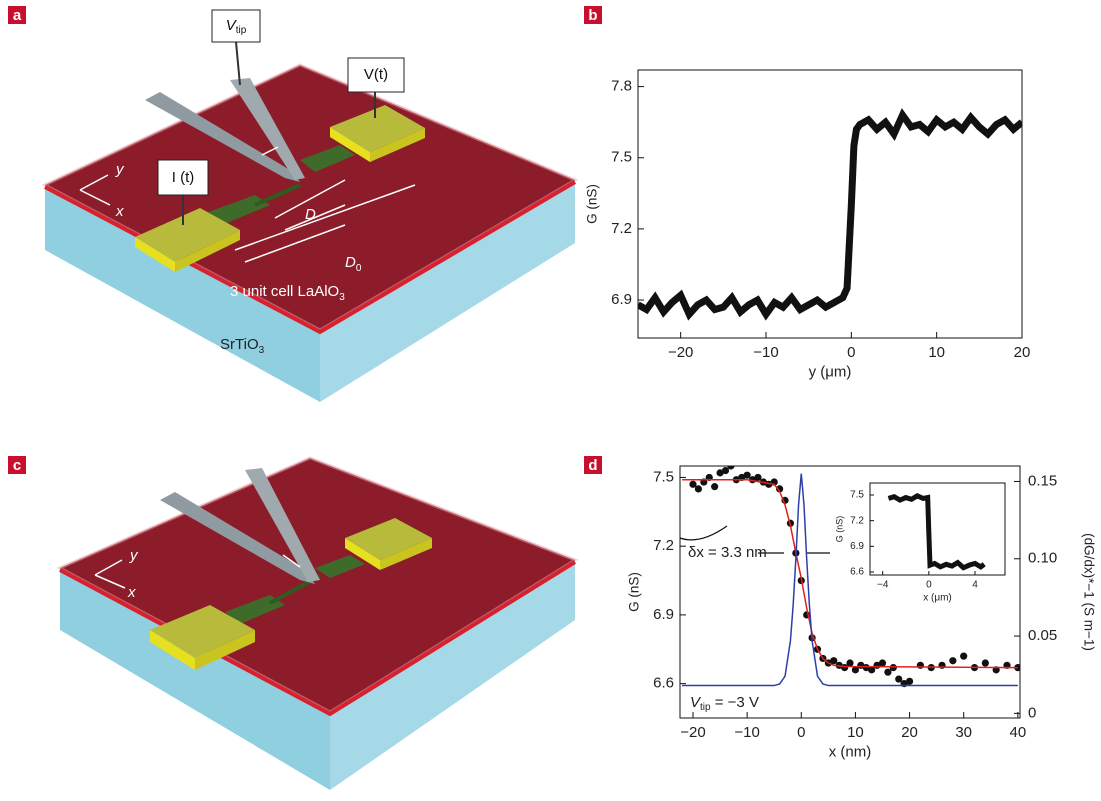  What do you see at coordinates (1032, 712) in the screenshot?
I see `y2-tick-label: 0` at bounding box center [1032, 712].